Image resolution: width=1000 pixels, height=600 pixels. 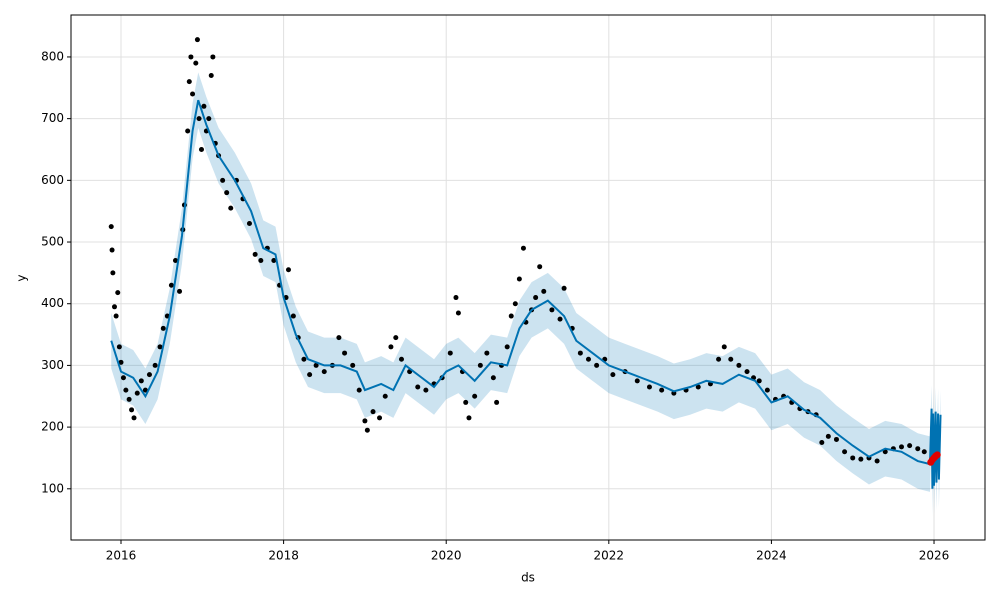 I want to click on x-tick-label: 2022, so click(x=609, y=556).